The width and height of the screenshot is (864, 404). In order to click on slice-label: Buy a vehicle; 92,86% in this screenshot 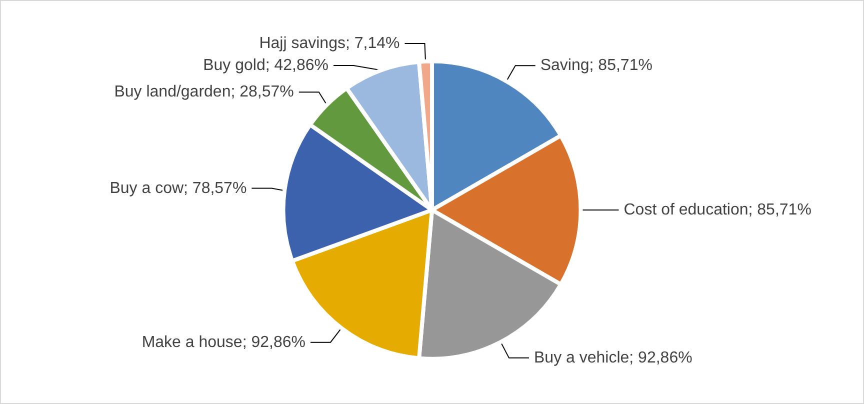, I will do `click(613, 357)`.